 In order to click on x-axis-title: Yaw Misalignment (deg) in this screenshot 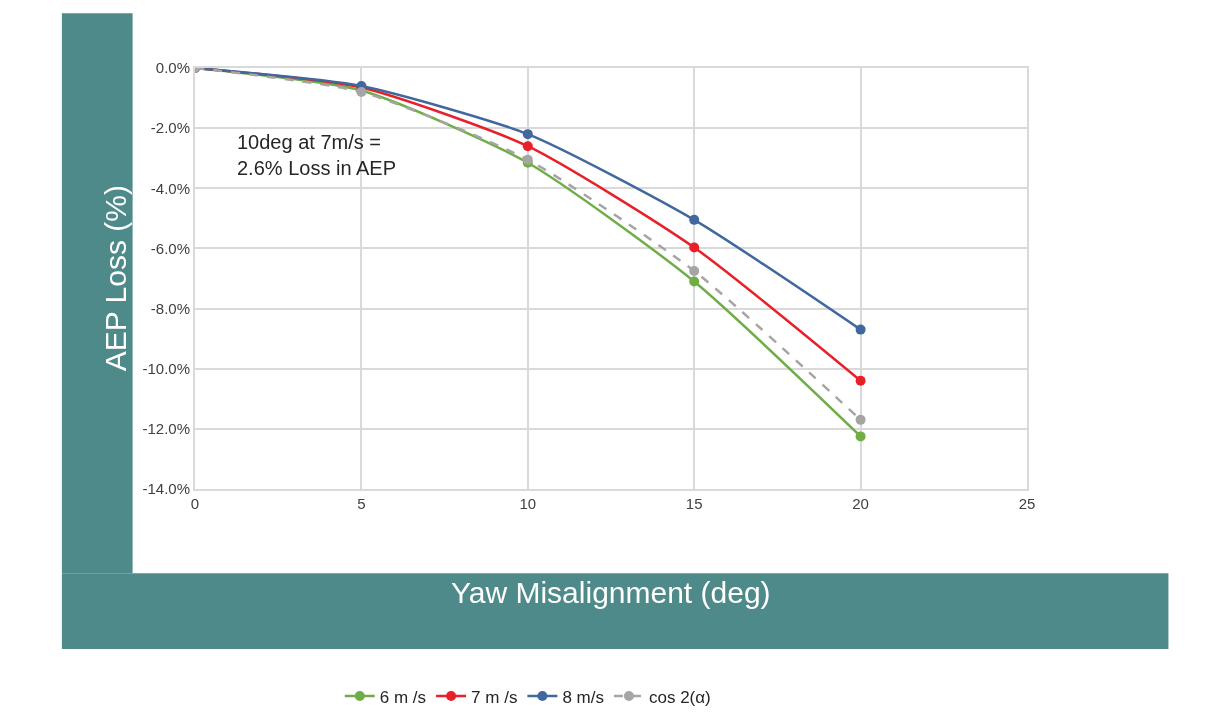, I will do `click(611, 592)`.